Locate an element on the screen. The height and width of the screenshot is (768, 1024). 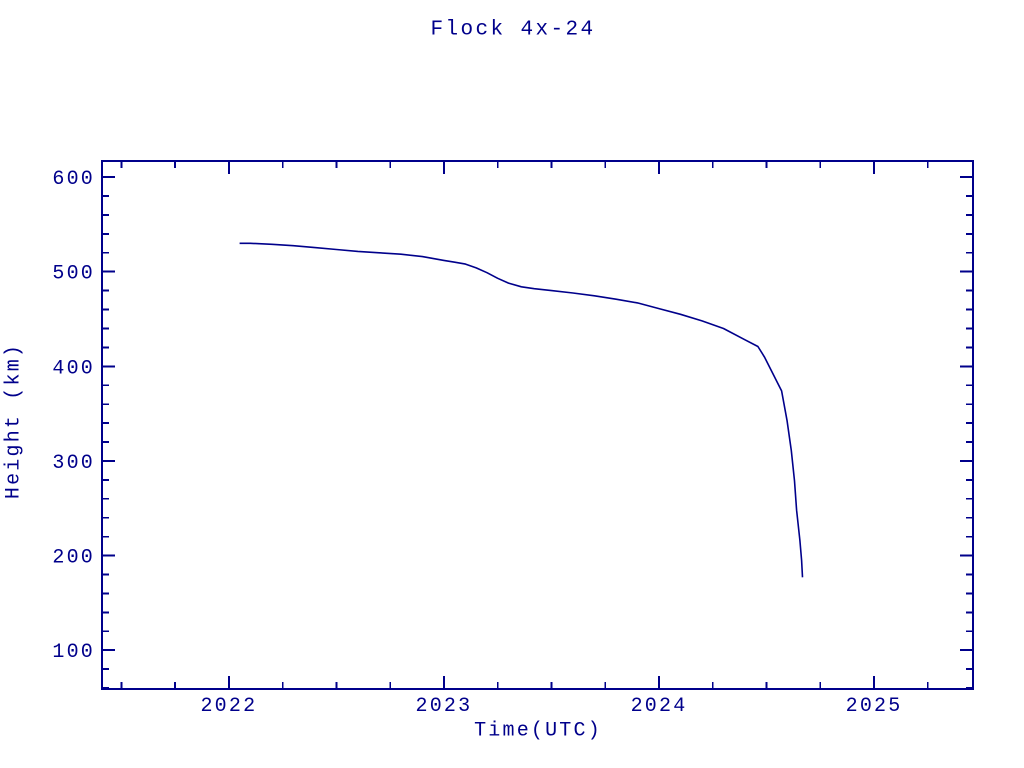
x-axis-label: Time(UTC) is located at coordinates (538, 731).